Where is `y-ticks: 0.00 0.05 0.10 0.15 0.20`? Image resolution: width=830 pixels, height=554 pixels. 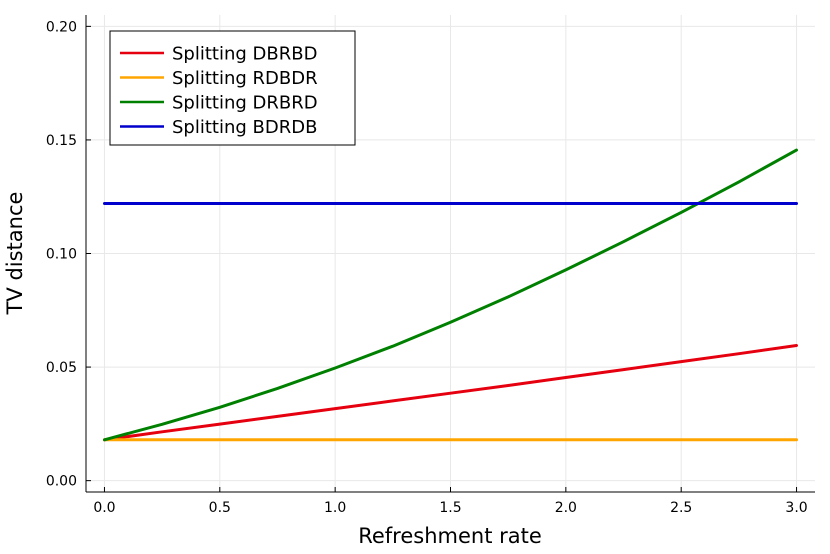 y-ticks: 0.00 0.05 0.10 0.15 0.20 is located at coordinates (68, 254).